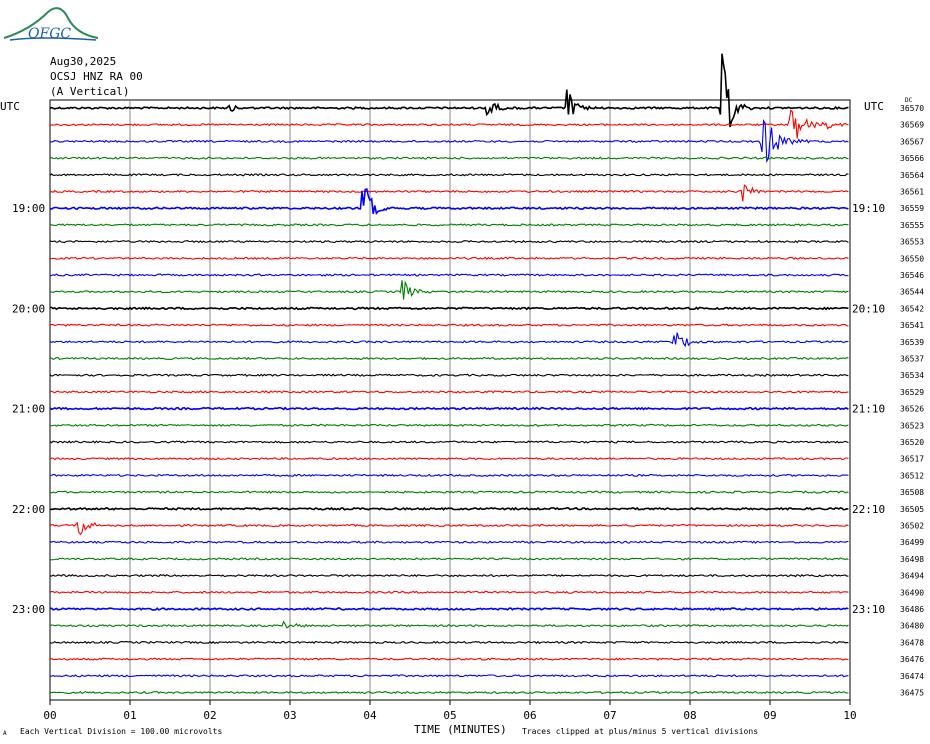  What do you see at coordinates (689, 715) in the screenshot?
I see `x-tick-label: 08` at bounding box center [689, 715].